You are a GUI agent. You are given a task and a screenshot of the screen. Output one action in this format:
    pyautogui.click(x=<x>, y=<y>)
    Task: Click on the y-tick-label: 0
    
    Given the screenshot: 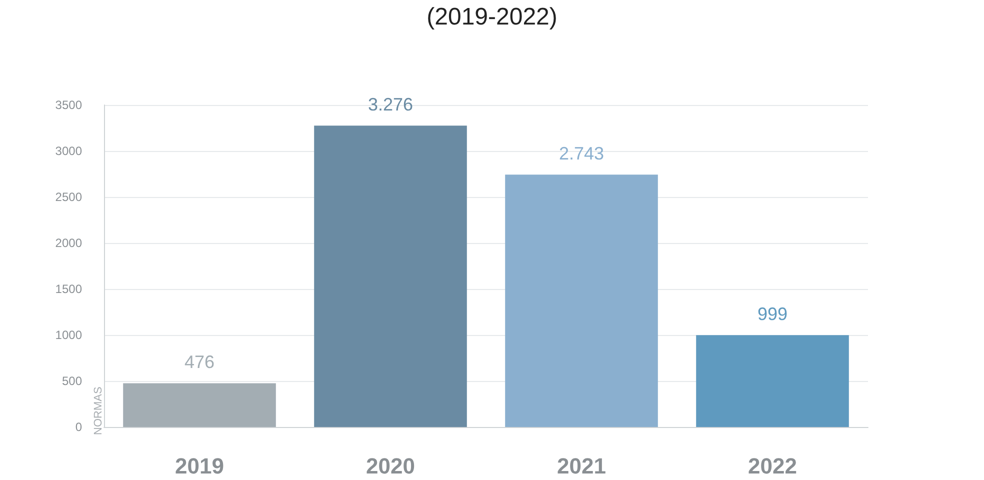 What is the action you would take?
    pyautogui.click(x=78, y=427)
    